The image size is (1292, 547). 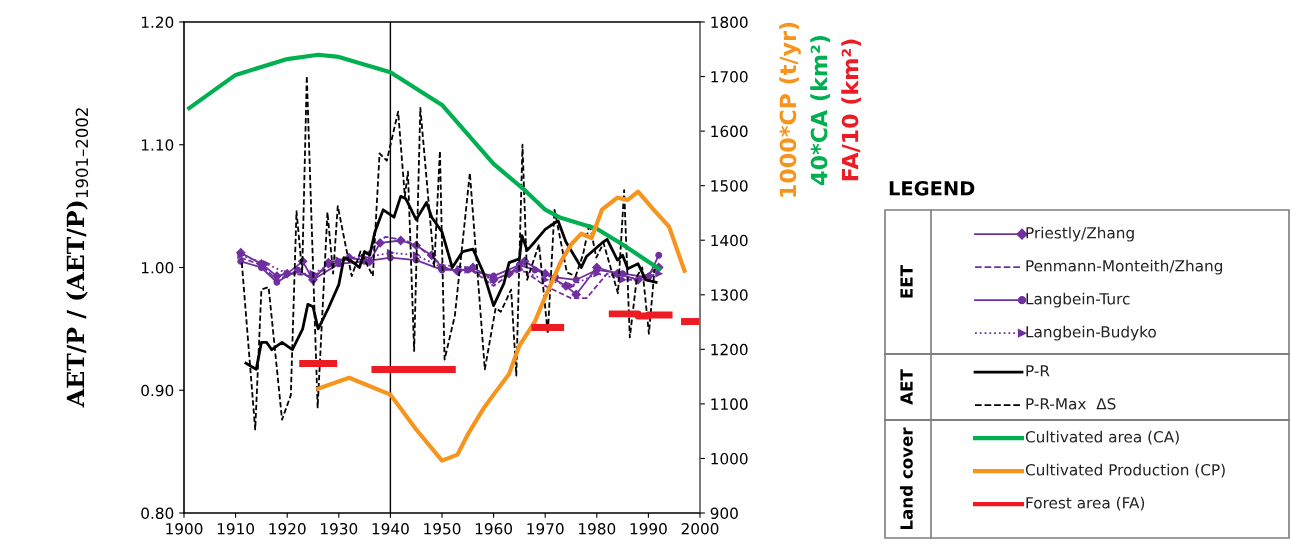 What do you see at coordinates (545, 528) in the screenshot?
I see `x-tick-label: 1970` at bounding box center [545, 528].